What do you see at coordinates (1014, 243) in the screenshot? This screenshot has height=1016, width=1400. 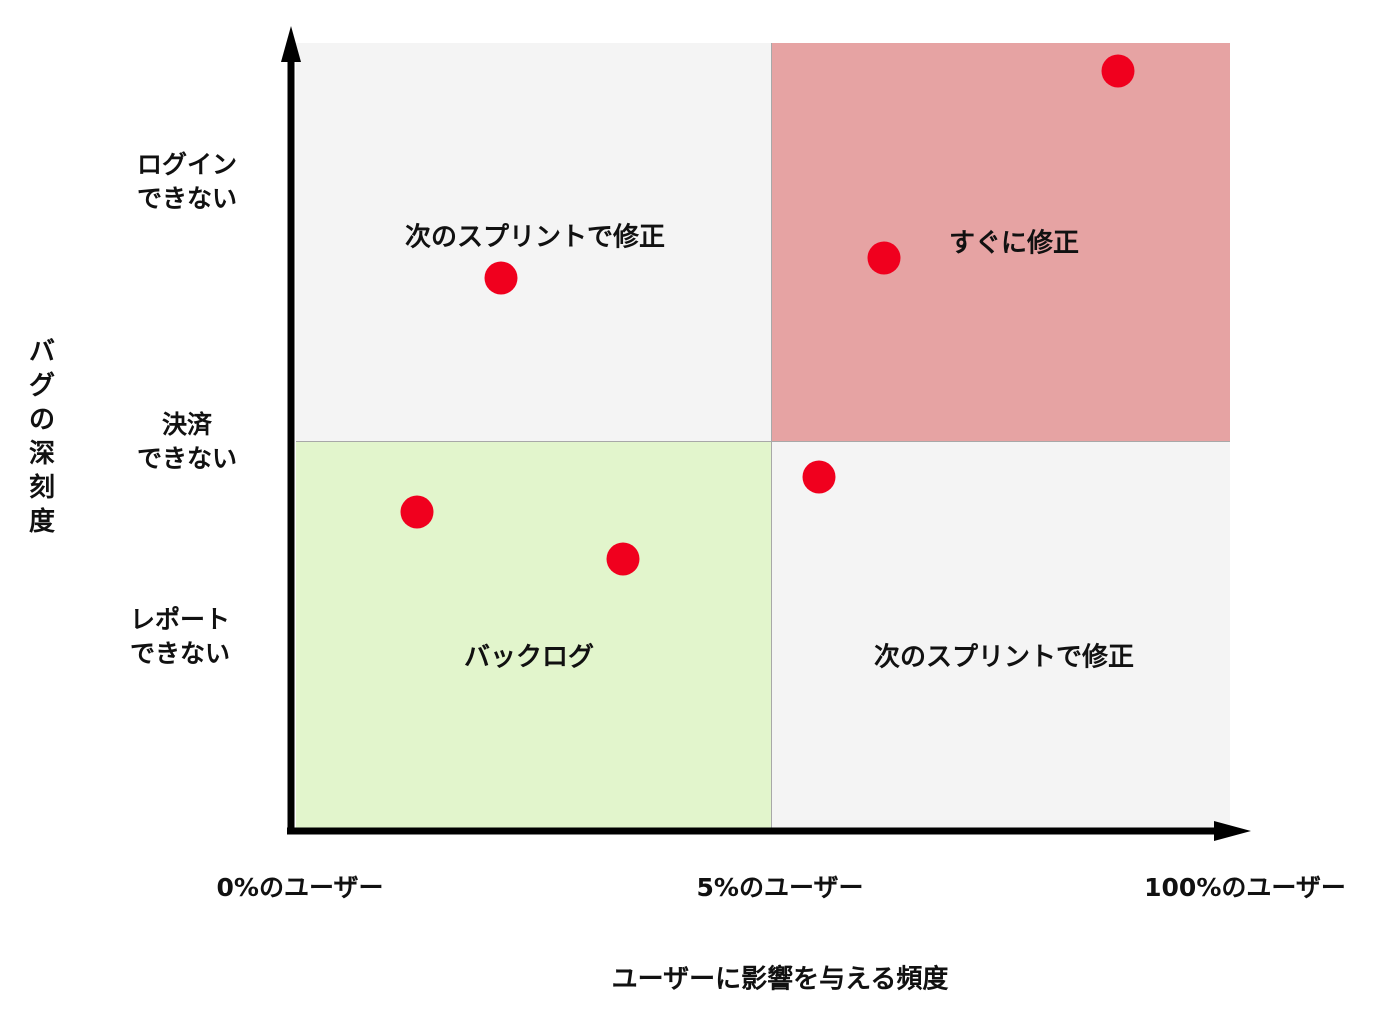 I see `quadrant-label-top-right: すぐに修正` at bounding box center [1014, 243].